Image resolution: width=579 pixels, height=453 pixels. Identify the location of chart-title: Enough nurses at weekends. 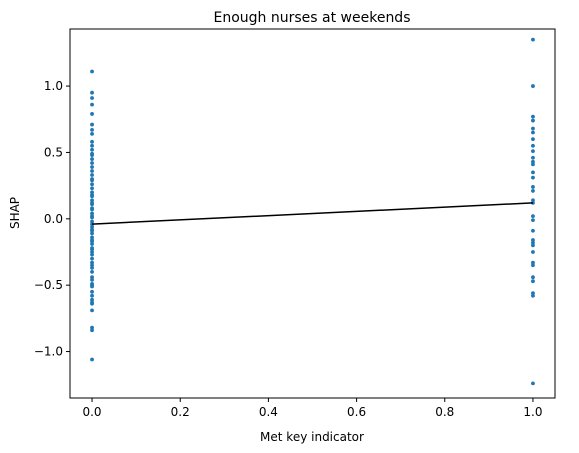
(312, 18).